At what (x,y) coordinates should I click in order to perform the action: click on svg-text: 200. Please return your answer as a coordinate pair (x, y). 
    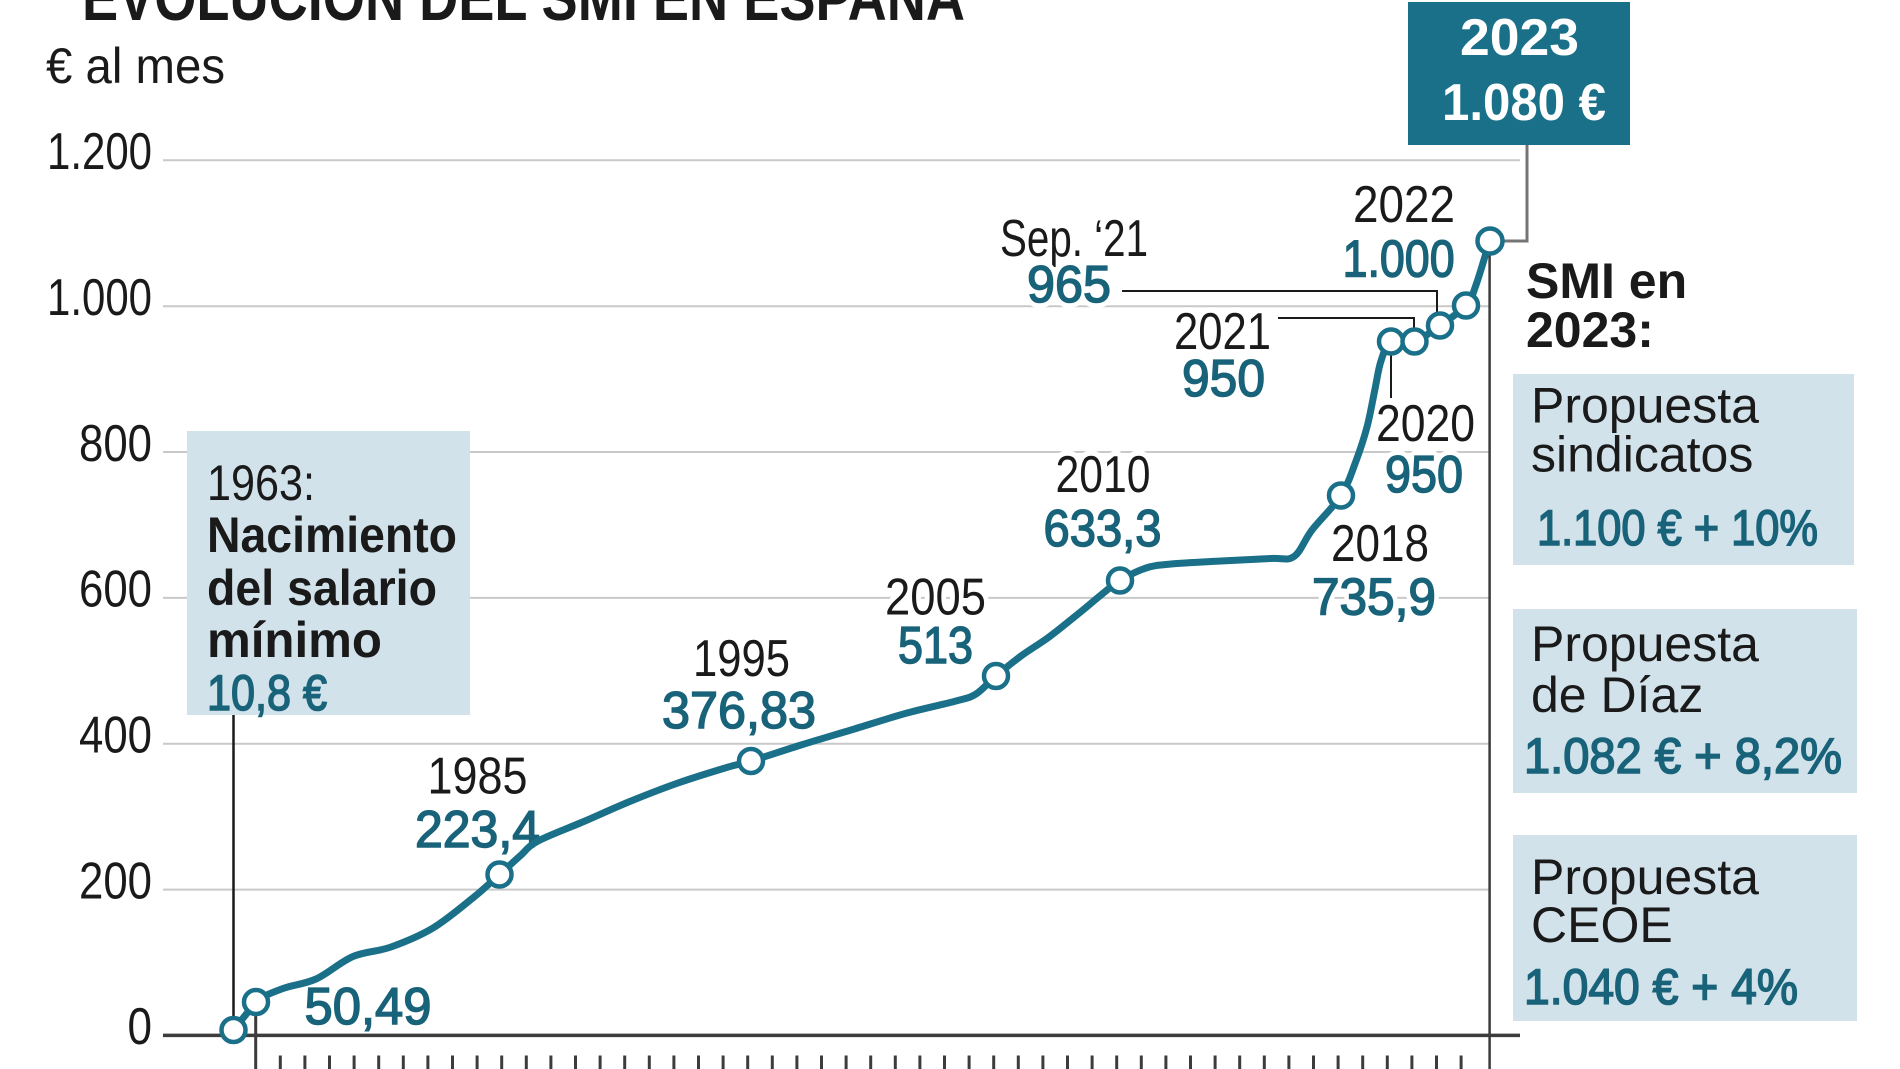
    Looking at the image, I should click on (115, 881).